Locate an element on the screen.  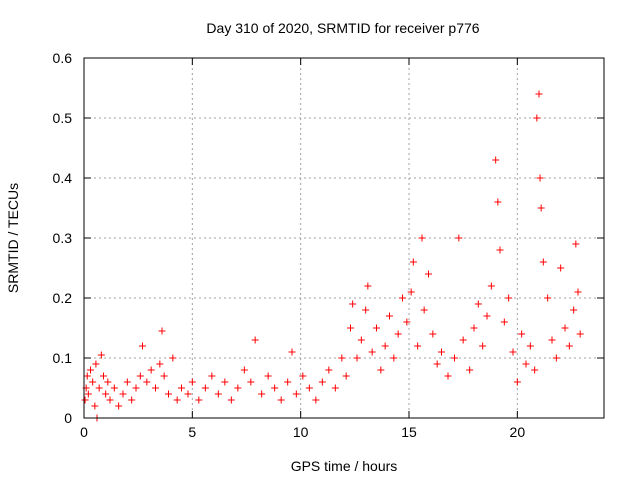
x-tick-label: 20 is located at coordinates (518, 432).